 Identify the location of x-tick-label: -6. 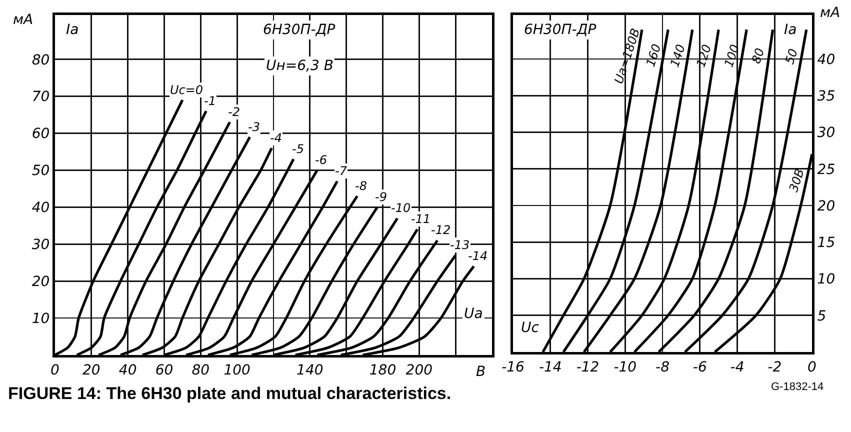
(699, 367).